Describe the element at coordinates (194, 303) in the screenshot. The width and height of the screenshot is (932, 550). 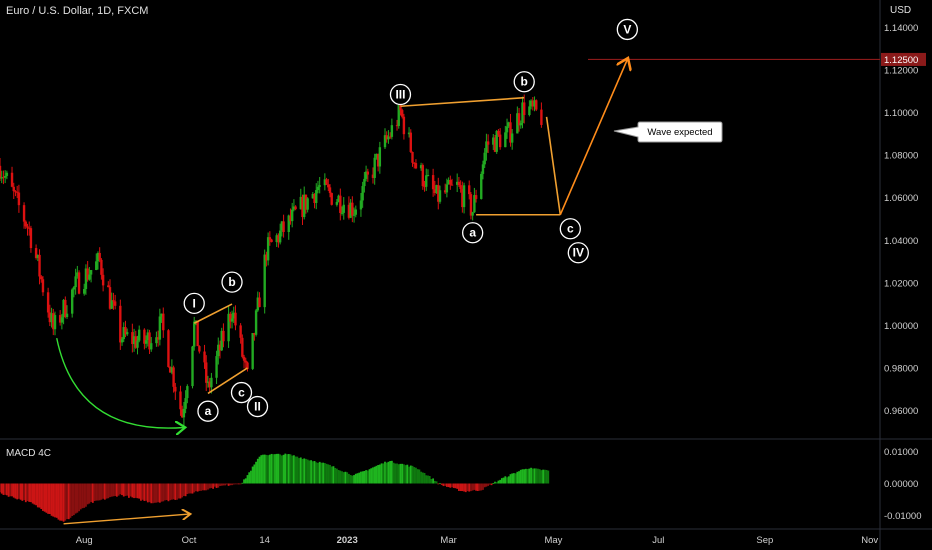
I see `wave-label-i: I` at that location.